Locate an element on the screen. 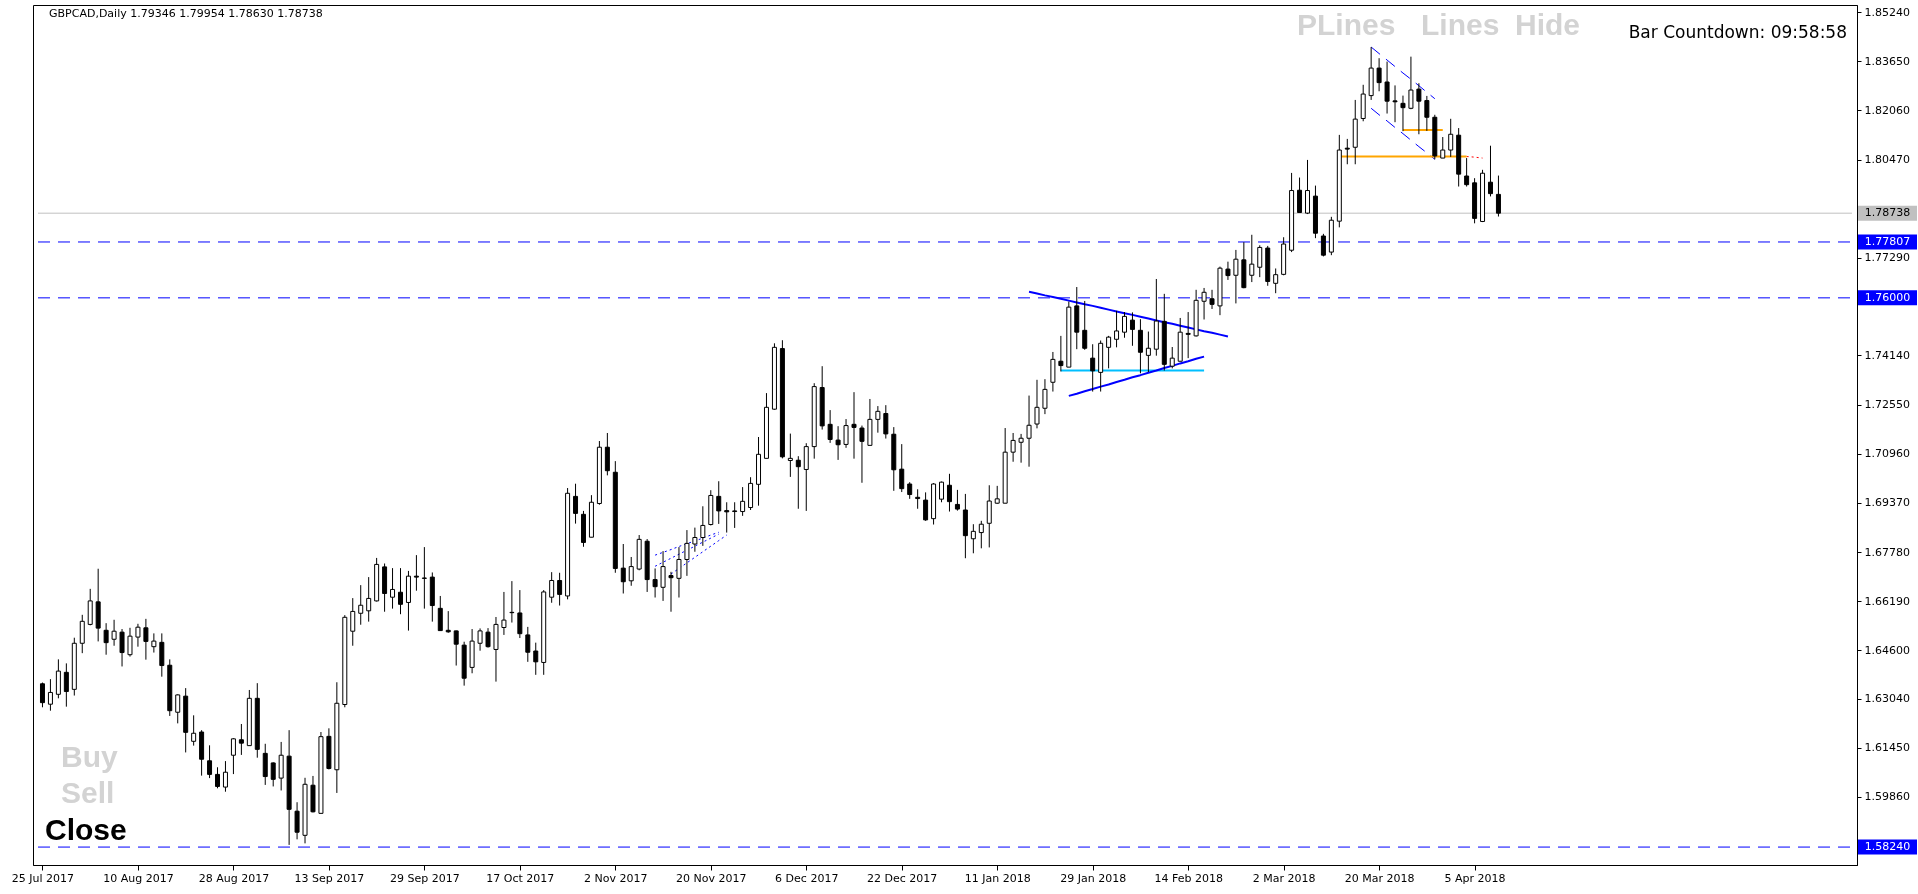 Image resolution: width=1918 pixels, height=894 pixels. x-tick-label: 13 Sep 2017 is located at coordinates (329, 878).